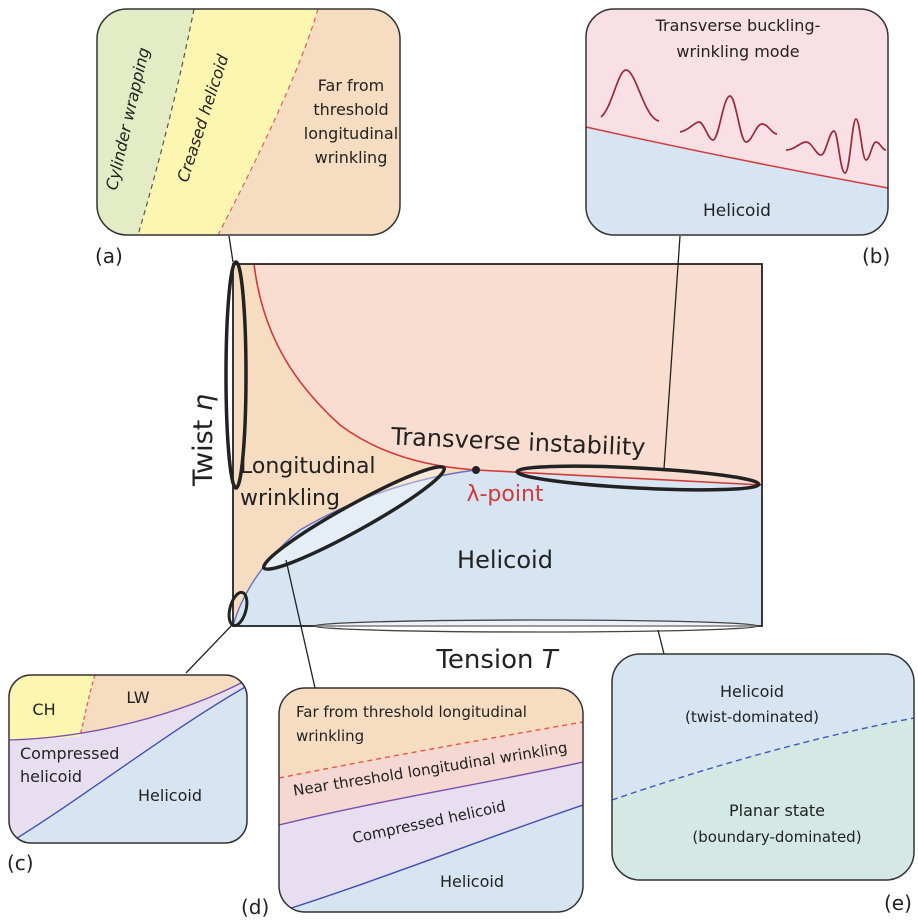 The height and width of the screenshot is (921, 918). Describe the element at coordinates (238, 609) in the screenshot. I see `highlight-ellipse-c` at that location.